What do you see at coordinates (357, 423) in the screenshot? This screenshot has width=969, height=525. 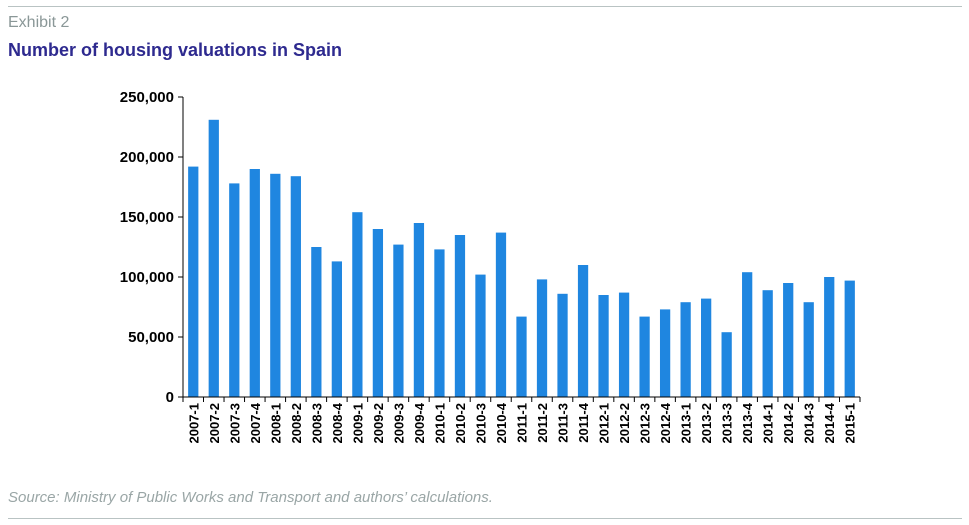 I see `x-tick-label: 2009-1` at bounding box center [357, 423].